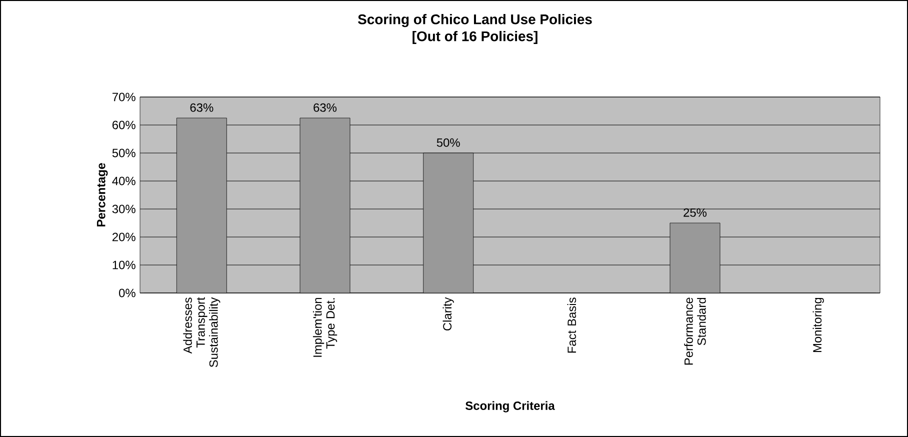  I want to click on y-tick-label: 0%, so click(127, 293).